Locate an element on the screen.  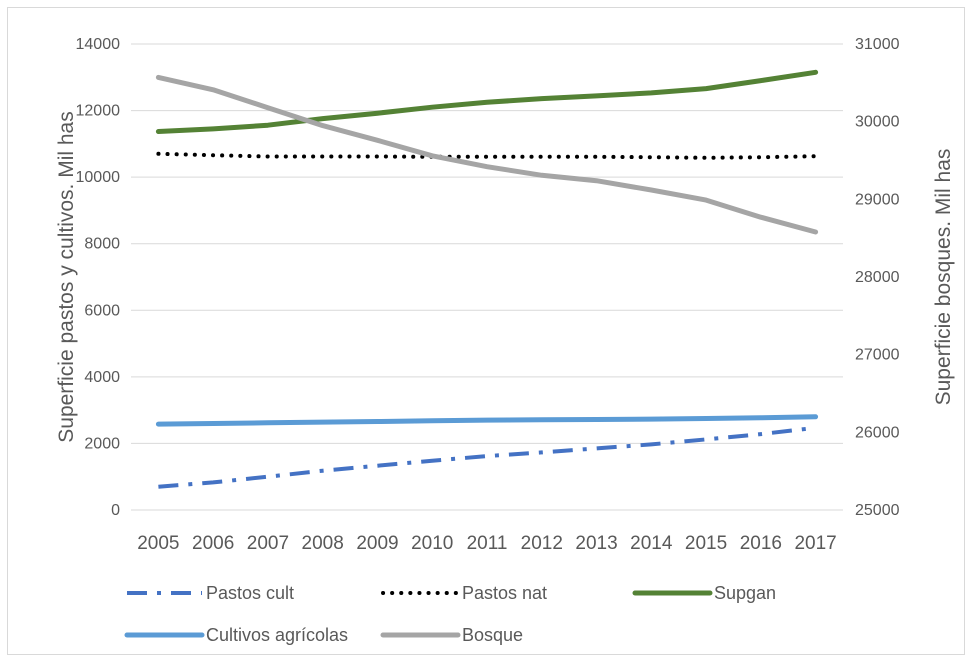
right-tick-label: 28000 is located at coordinates (877, 277).